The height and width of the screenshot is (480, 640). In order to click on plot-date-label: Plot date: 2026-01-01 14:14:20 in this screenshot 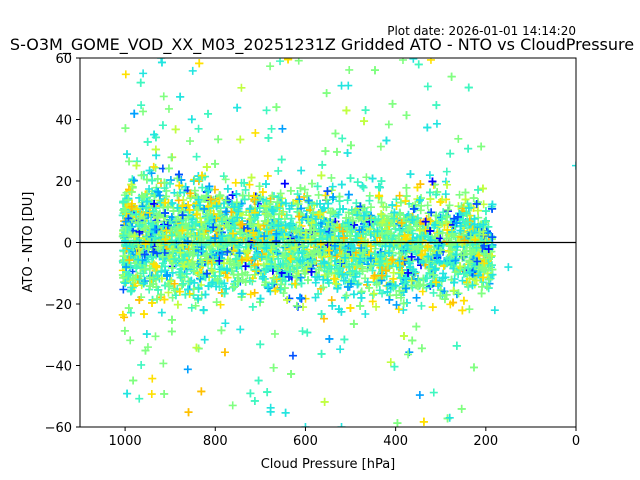, I will do `click(481, 31)`.